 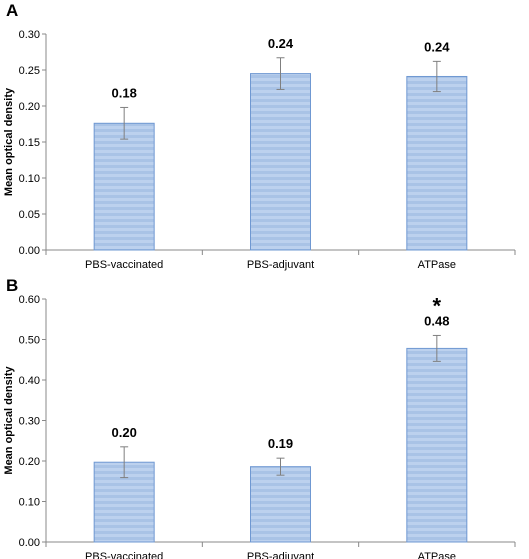 What do you see at coordinates (437, 305) in the screenshot?
I see `significance-marker: *` at bounding box center [437, 305].